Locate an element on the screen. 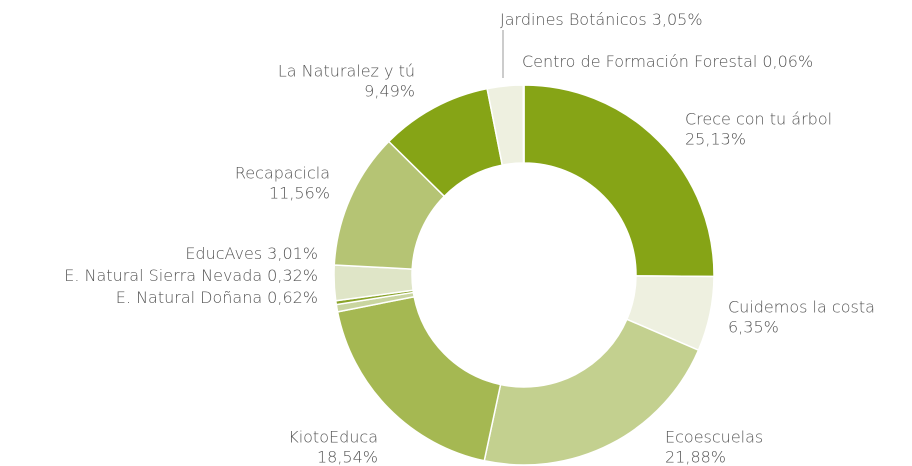 This screenshot has height=466, width=912. category-label: KiotoEduca is located at coordinates (333, 437).